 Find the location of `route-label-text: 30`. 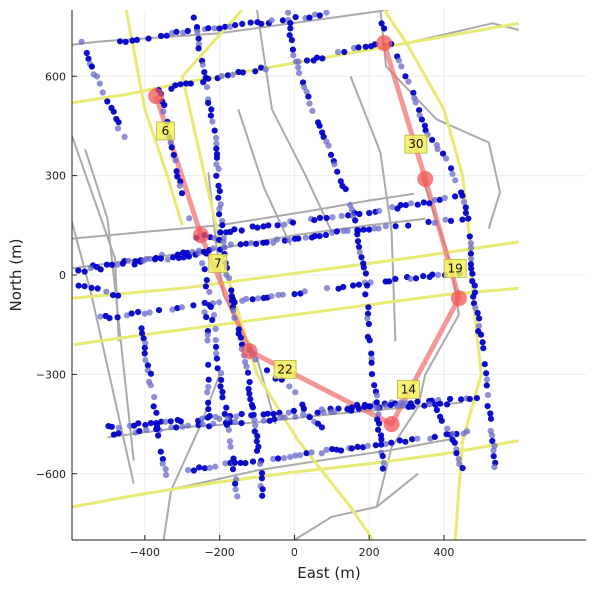

route-label-text: 30 is located at coordinates (415, 144).